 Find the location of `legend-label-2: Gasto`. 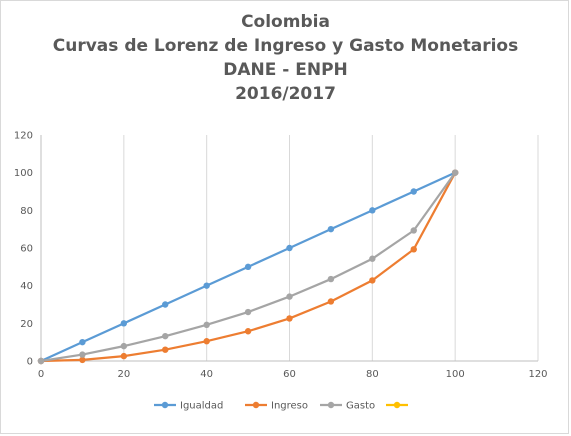

legend-label-2: Gasto is located at coordinates (360, 406).